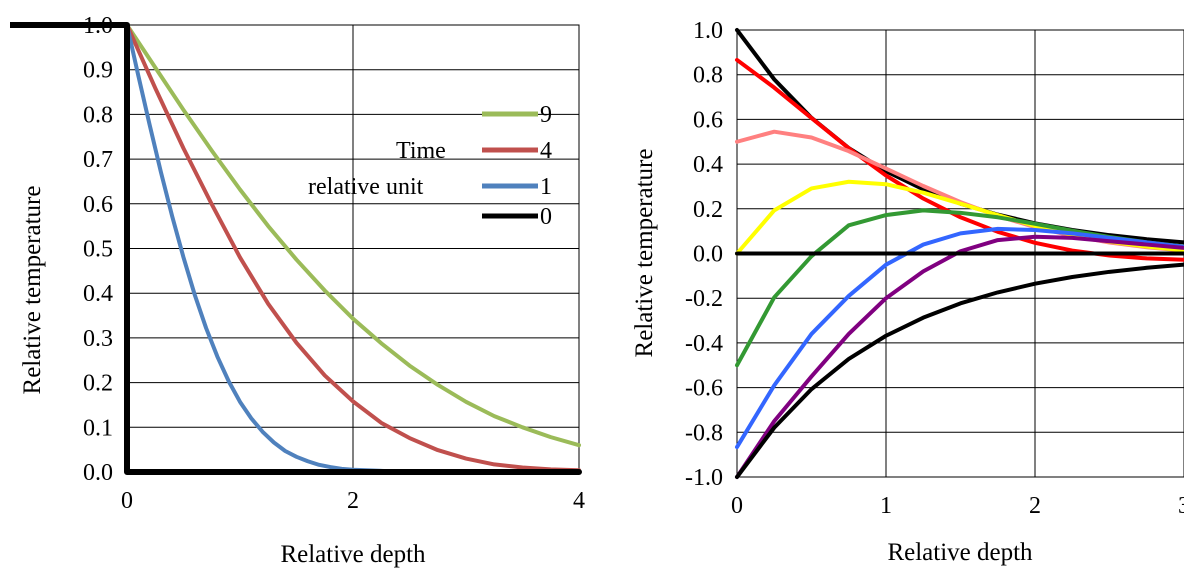 Image resolution: width=1184 pixels, height=569 pixels. What do you see at coordinates (546, 217) in the screenshot?
I see `legend-label-0: 0` at bounding box center [546, 217].